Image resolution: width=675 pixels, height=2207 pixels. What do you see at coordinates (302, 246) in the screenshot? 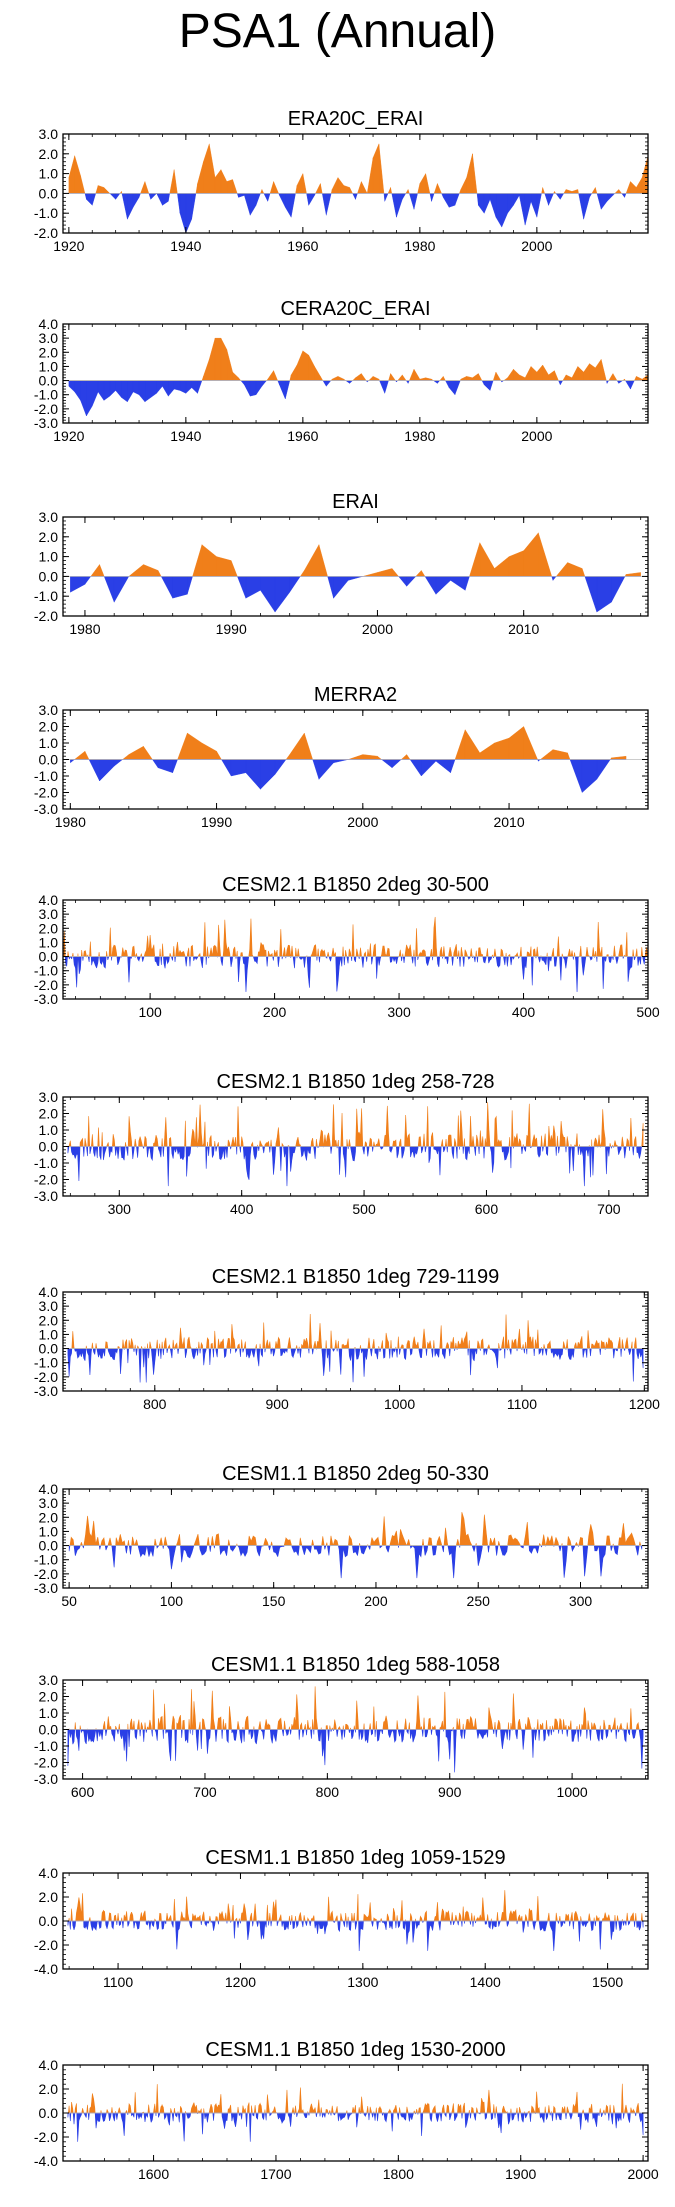
I see `x-tick-label: 1960` at bounding box center [302, 246].